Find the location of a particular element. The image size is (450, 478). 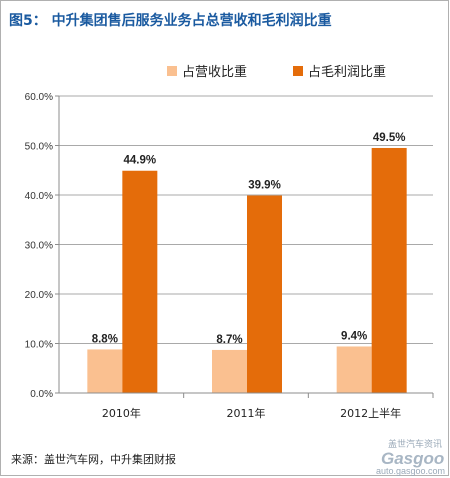

data-label: 39.9% is located at coordinates (264, 185).